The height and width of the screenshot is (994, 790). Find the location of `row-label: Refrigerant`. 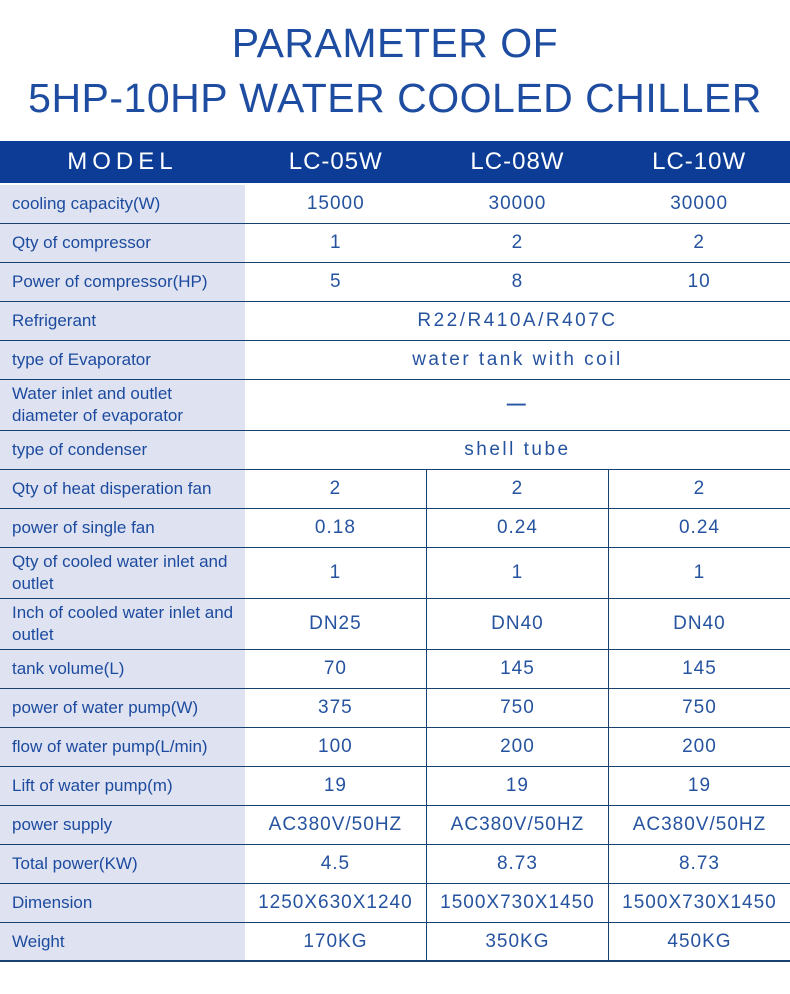

row-label: Refrigerant is located at coordinates (122, 321).